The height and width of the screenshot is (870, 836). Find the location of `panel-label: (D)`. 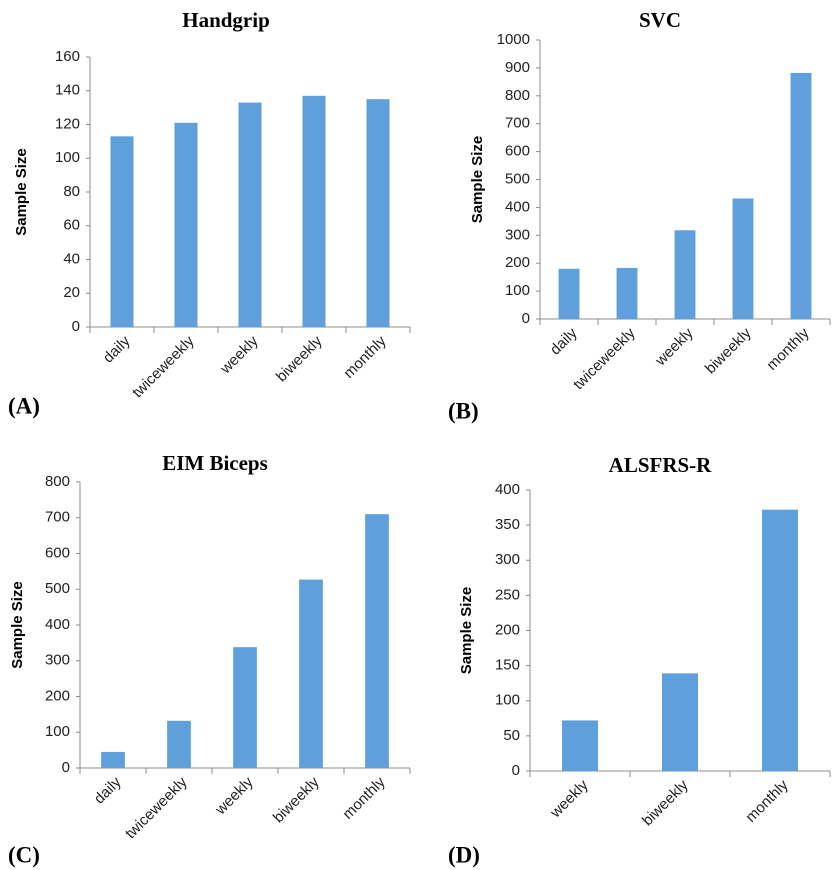

panel-label: (D) is located at coordinates (464, 854).